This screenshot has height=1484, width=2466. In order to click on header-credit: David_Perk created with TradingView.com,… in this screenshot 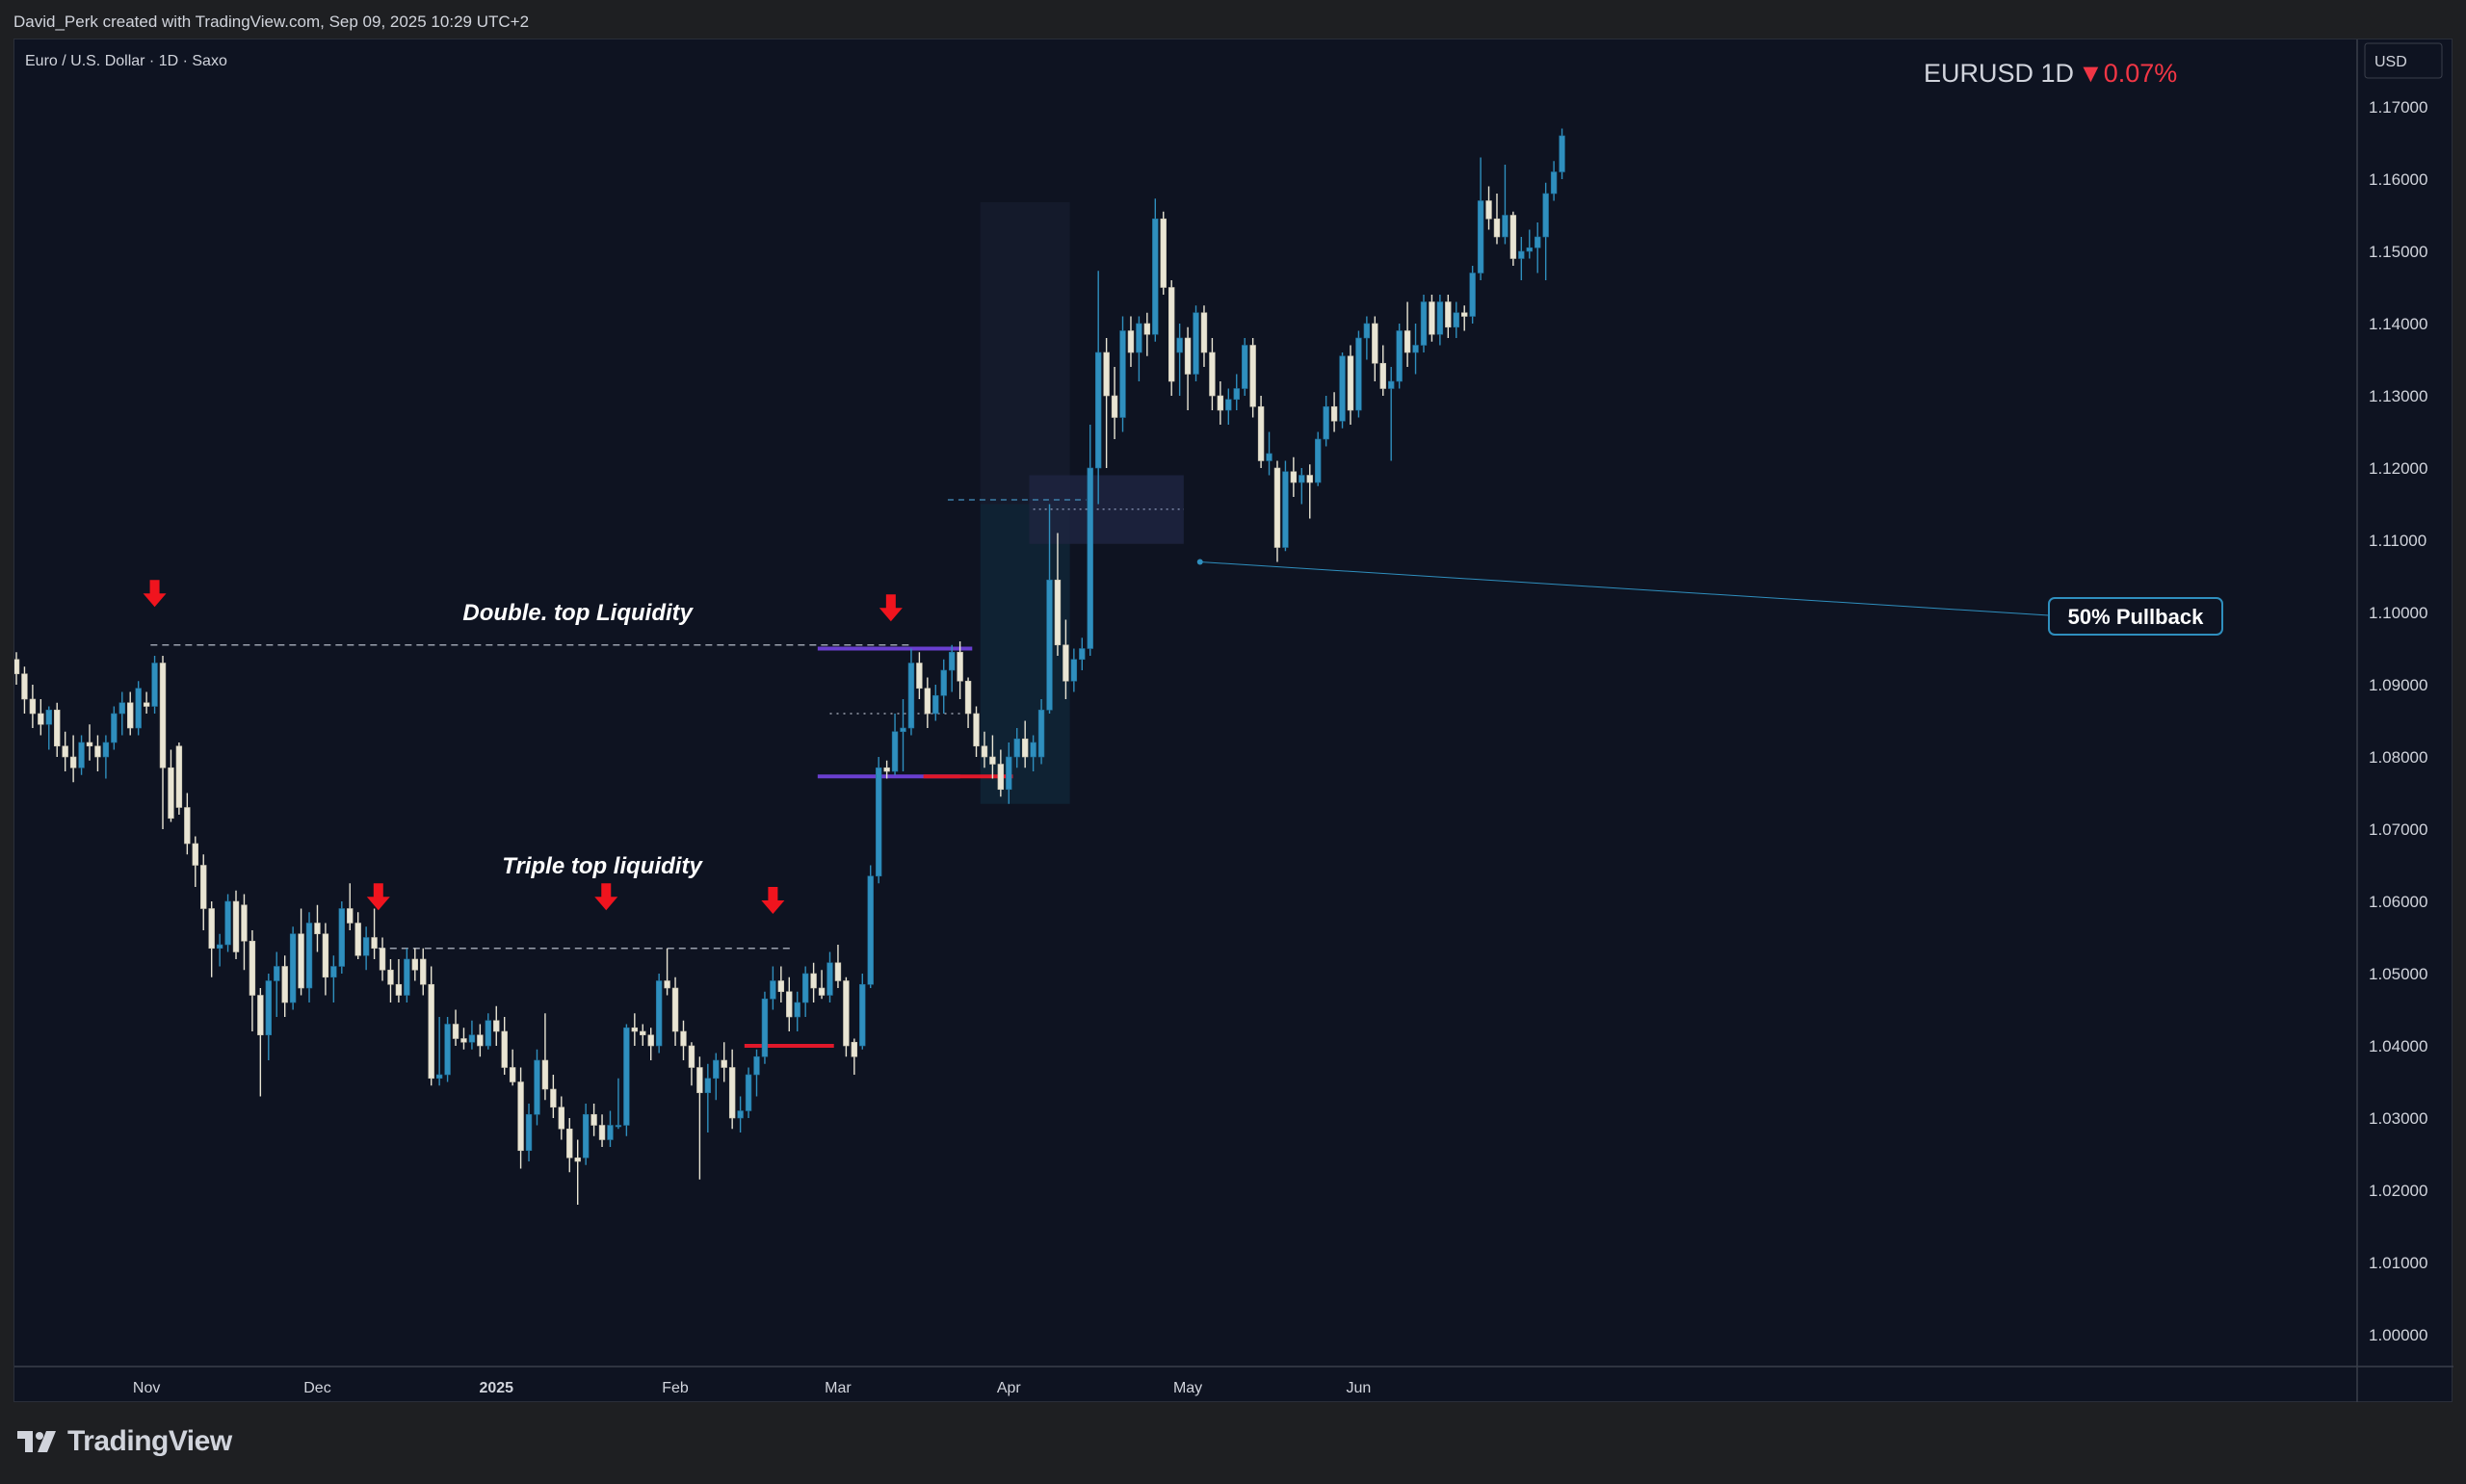, I will do `click(271, 22)`.